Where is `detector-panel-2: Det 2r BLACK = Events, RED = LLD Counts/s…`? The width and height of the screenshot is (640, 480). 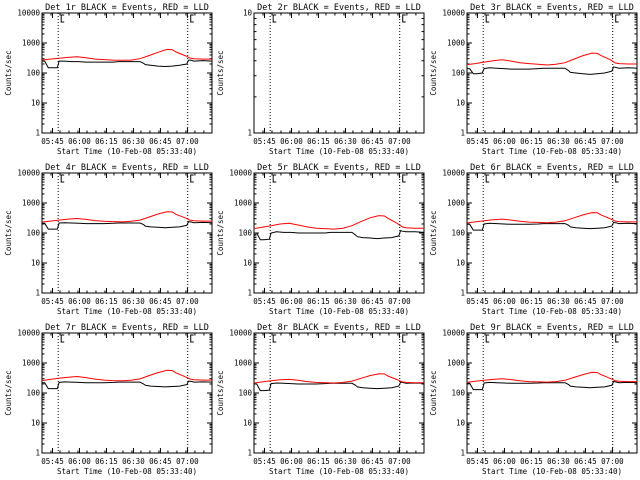
detector-panel-2: Det 2r BLACK = Events, RED = LLD Counts/s… is located at coordinates (320, 79).